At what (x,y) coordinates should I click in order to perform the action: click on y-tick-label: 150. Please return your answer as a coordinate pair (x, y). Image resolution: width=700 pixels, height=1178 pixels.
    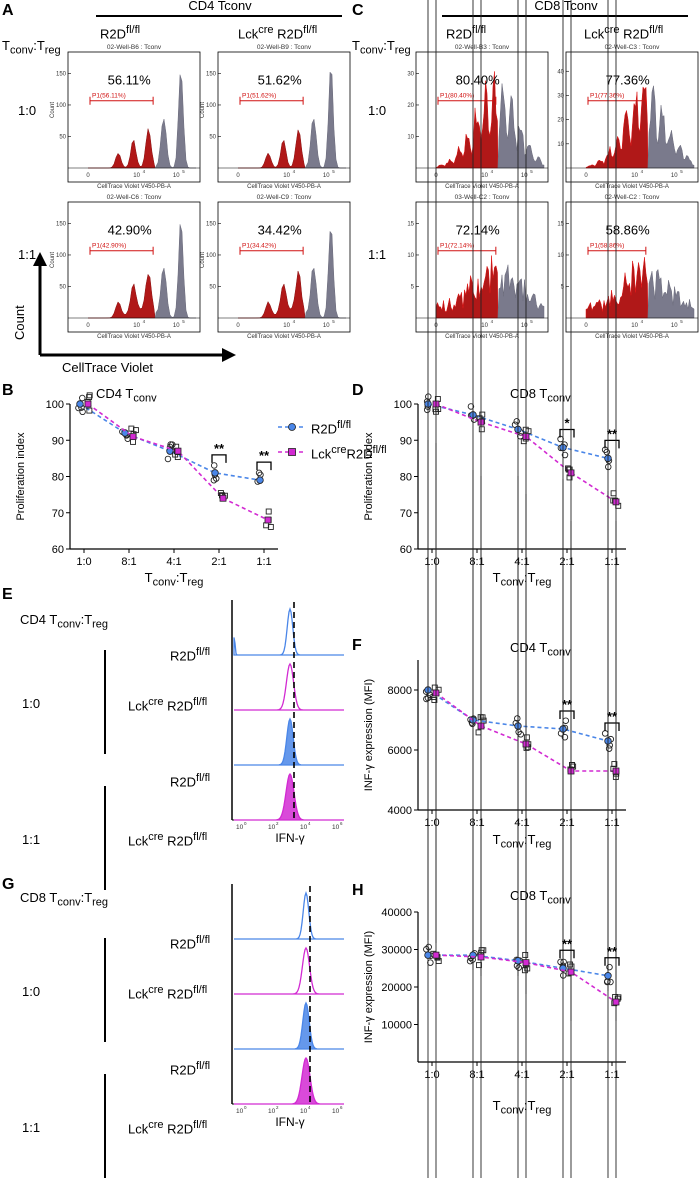
    Looking at the image, I should click on (61, 224).